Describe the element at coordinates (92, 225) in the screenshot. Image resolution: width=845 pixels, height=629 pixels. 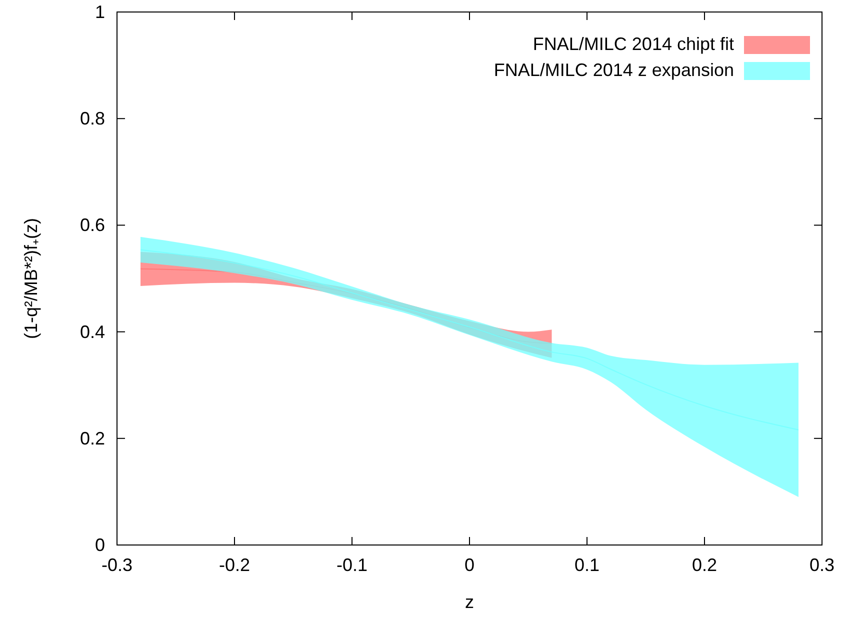
I see `y-tick-label: 0.6` at that location.